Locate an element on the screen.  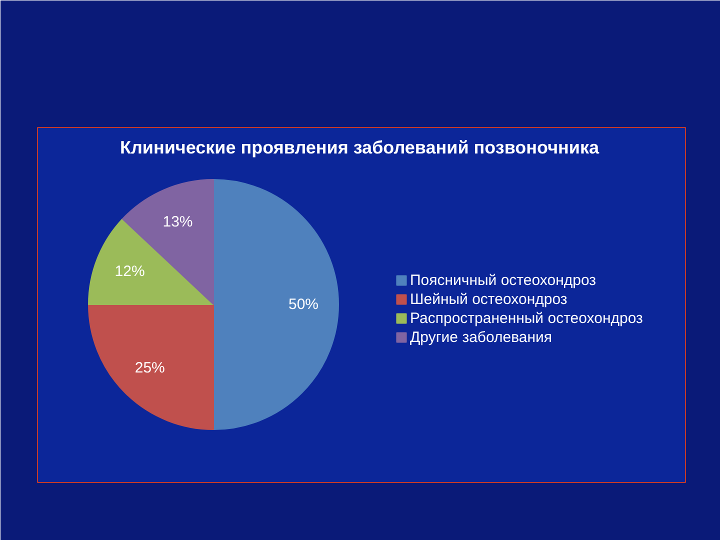
data-label: 12% is located at coordinates (129, 271).